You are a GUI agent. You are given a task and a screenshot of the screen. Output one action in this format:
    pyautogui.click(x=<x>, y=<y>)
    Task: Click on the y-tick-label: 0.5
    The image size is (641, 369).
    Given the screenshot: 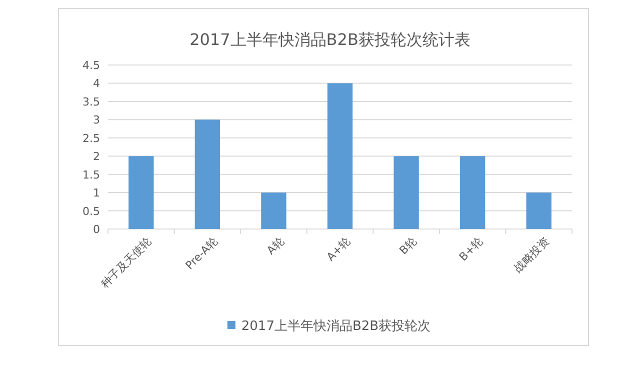 What is the action you would take?
    pyautogui.click(x=91, y=211)
    